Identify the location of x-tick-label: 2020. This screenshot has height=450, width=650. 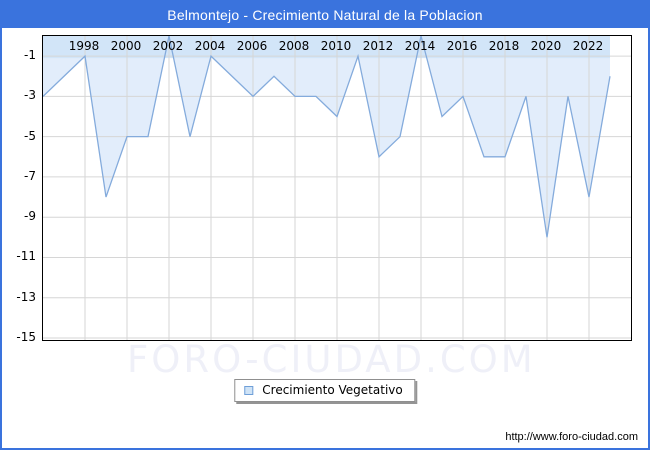
(546, 46).